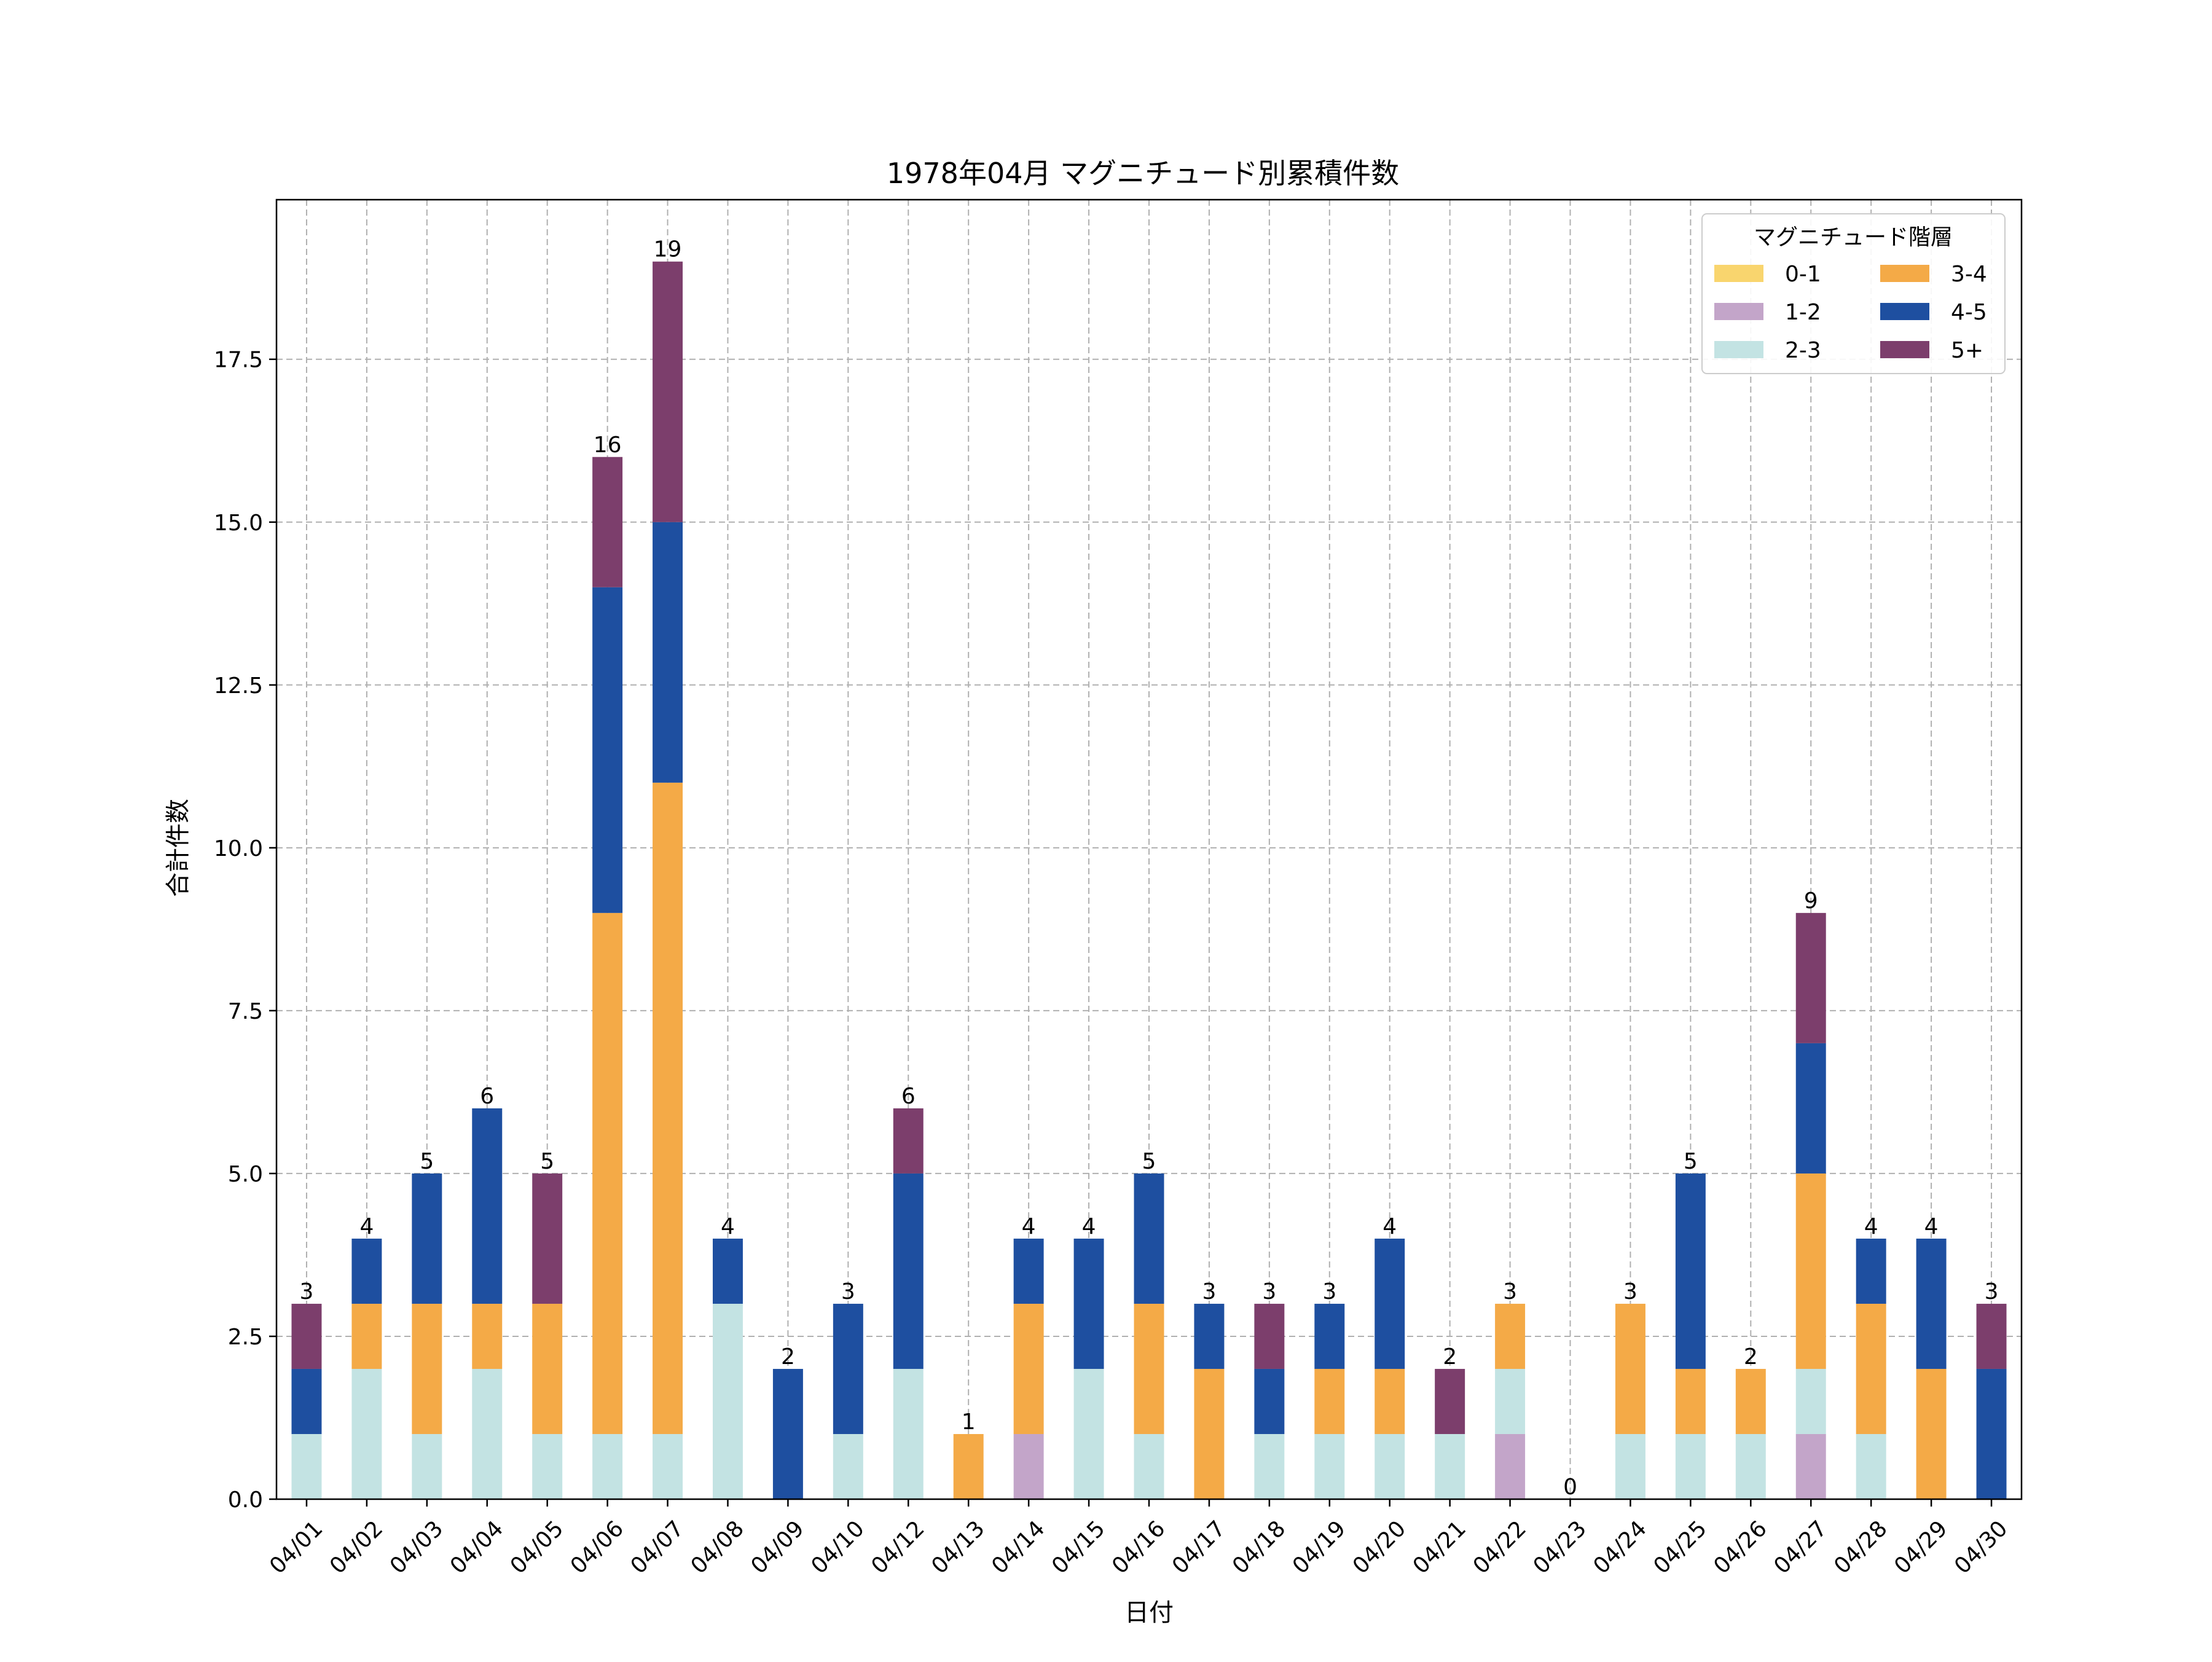  What do you see at coordinates (178, 848) in the screenshot?
I see `y-axis-label: 合計件数` at bounding box center [178, 848].